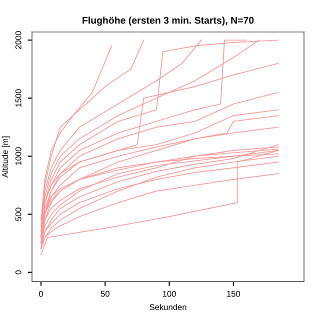  What do you see at coordinates (18, 156) in the screenshot?
I see `y-tick-label: 1000` at bounding box center [18, 156].